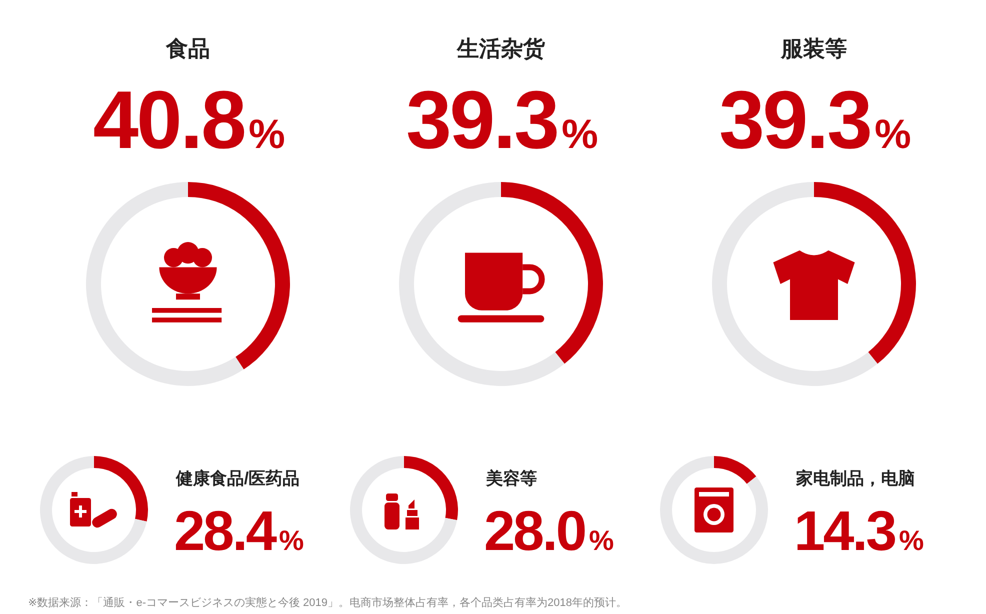  I want to click on text: 健康食品/医药品, so click(237, 478).